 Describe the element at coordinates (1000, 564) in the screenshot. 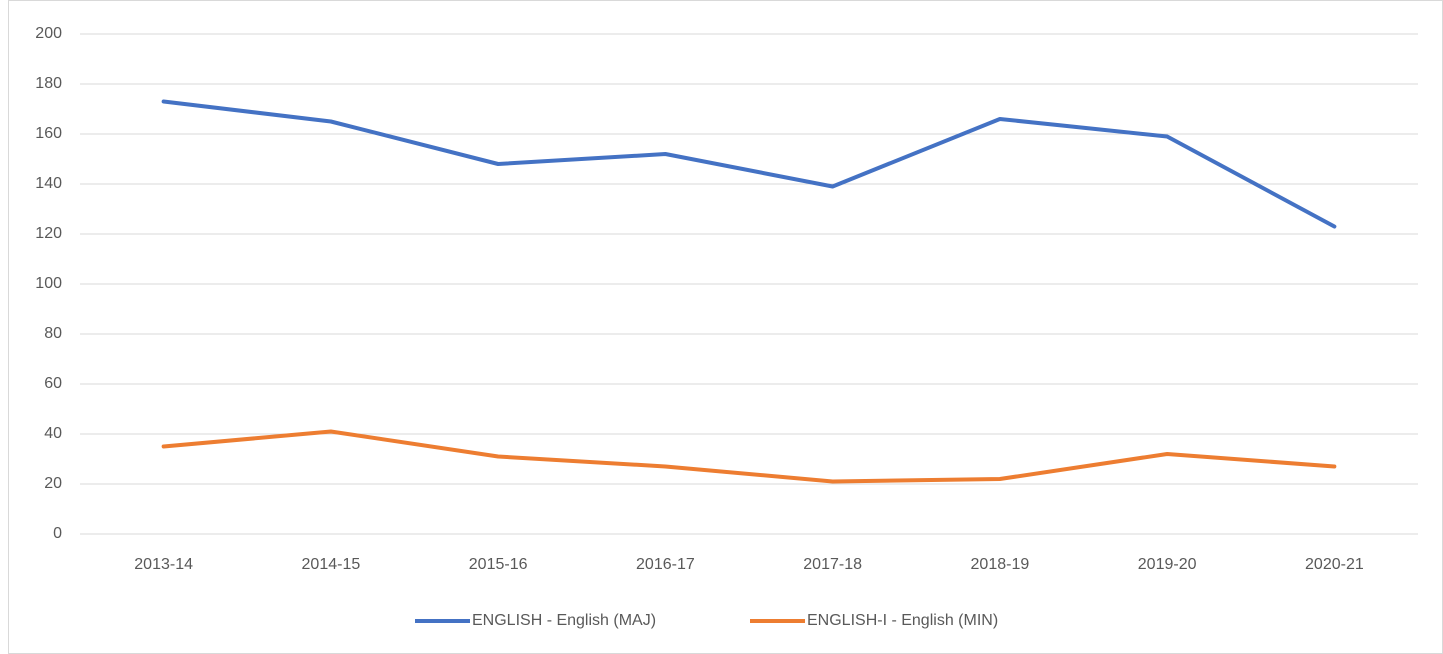

I see `x-tick-label: 2018-19` at that location.